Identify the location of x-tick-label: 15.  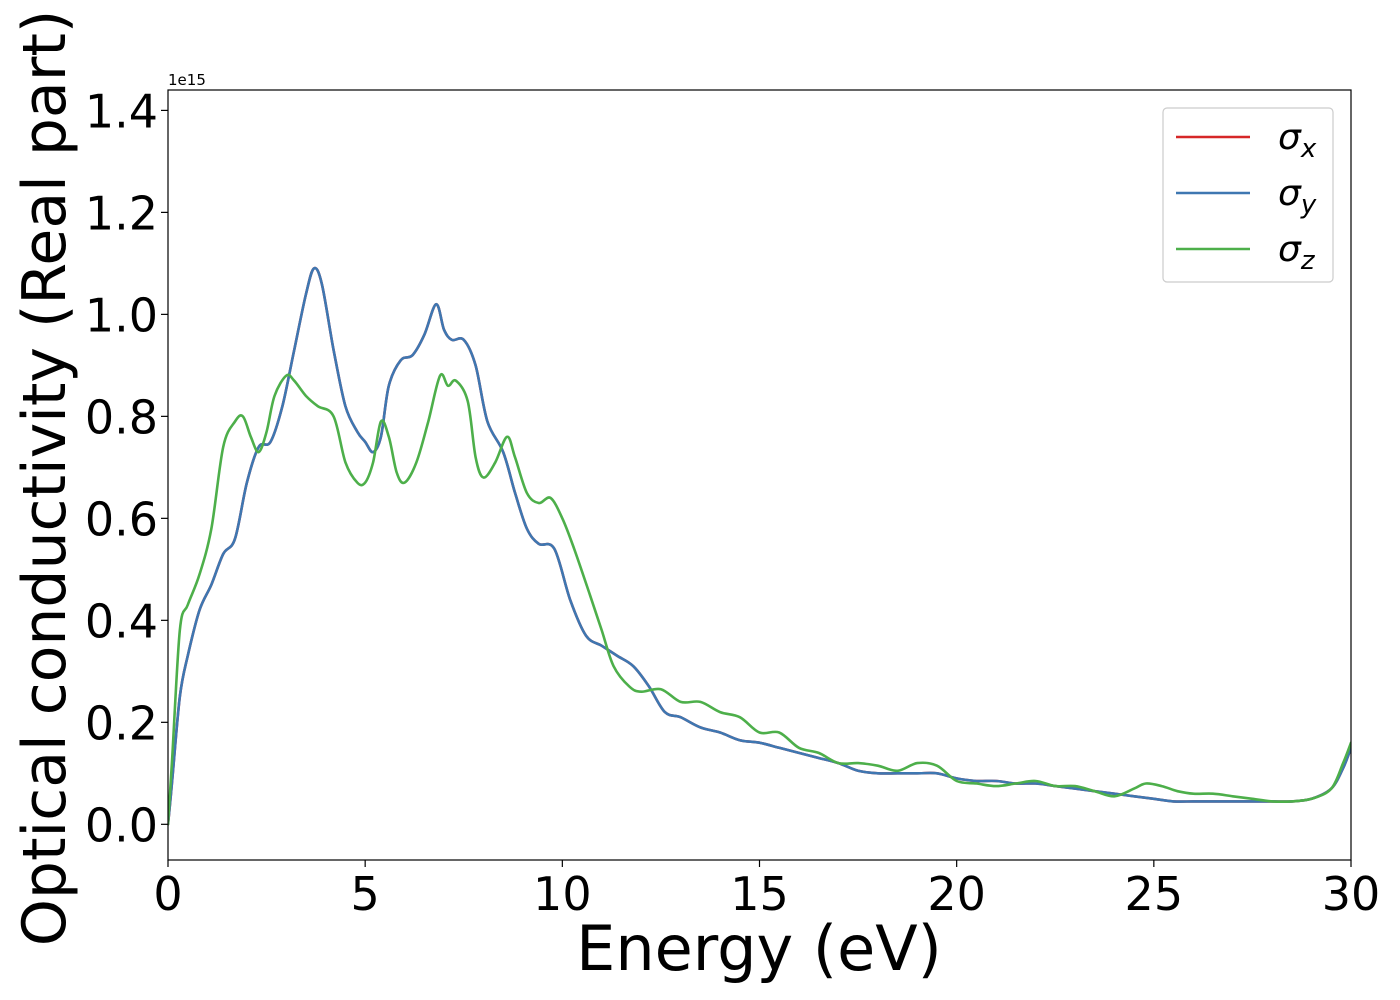
(759, 894).